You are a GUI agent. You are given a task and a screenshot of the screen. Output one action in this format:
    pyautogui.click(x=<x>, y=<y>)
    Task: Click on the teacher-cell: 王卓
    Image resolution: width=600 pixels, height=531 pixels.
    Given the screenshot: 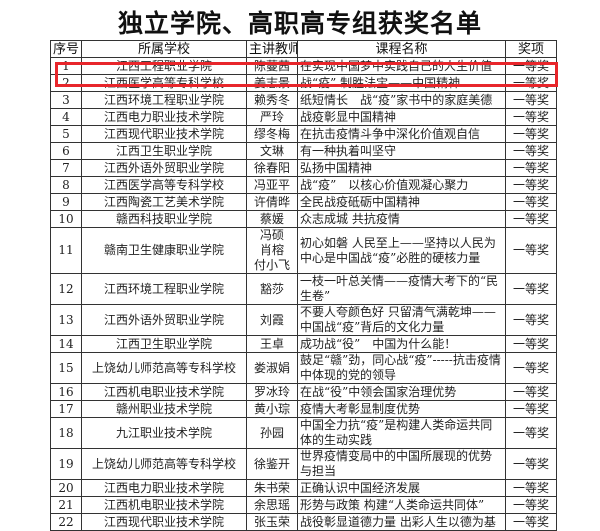 What is the action you would take?
    pyautogui.click(x=272, y=344)
    